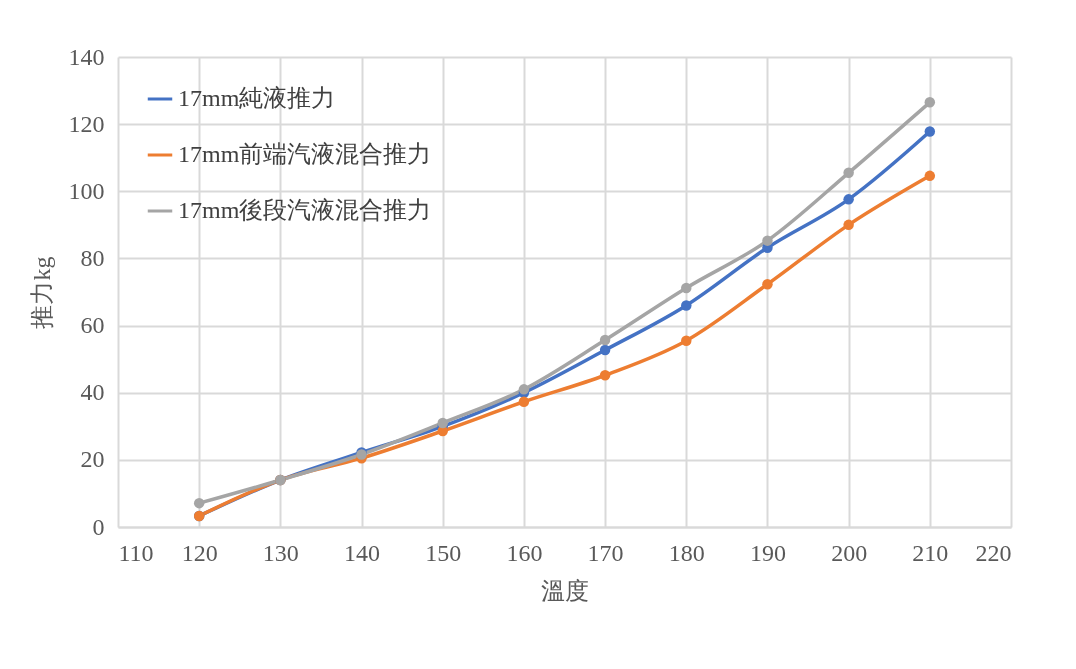 This screenshot has width=1076, height=669. Describe the element at coordinates (92, 257) in the screenshot. I see `y-tick-label: 80` at that location.